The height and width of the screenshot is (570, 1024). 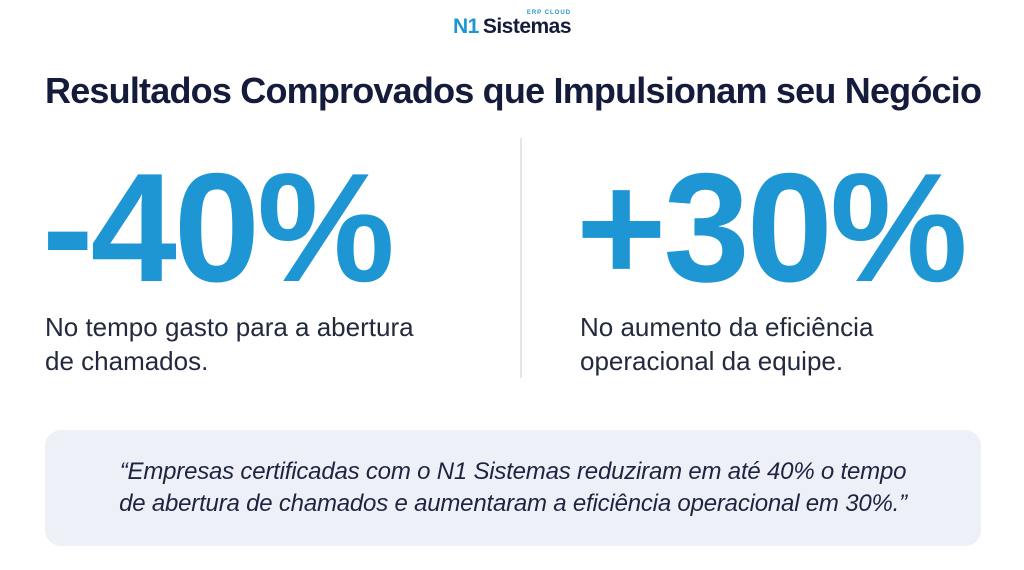 I want to click on stat-description-line: operacional da equipe., so click(x=712, y=361).